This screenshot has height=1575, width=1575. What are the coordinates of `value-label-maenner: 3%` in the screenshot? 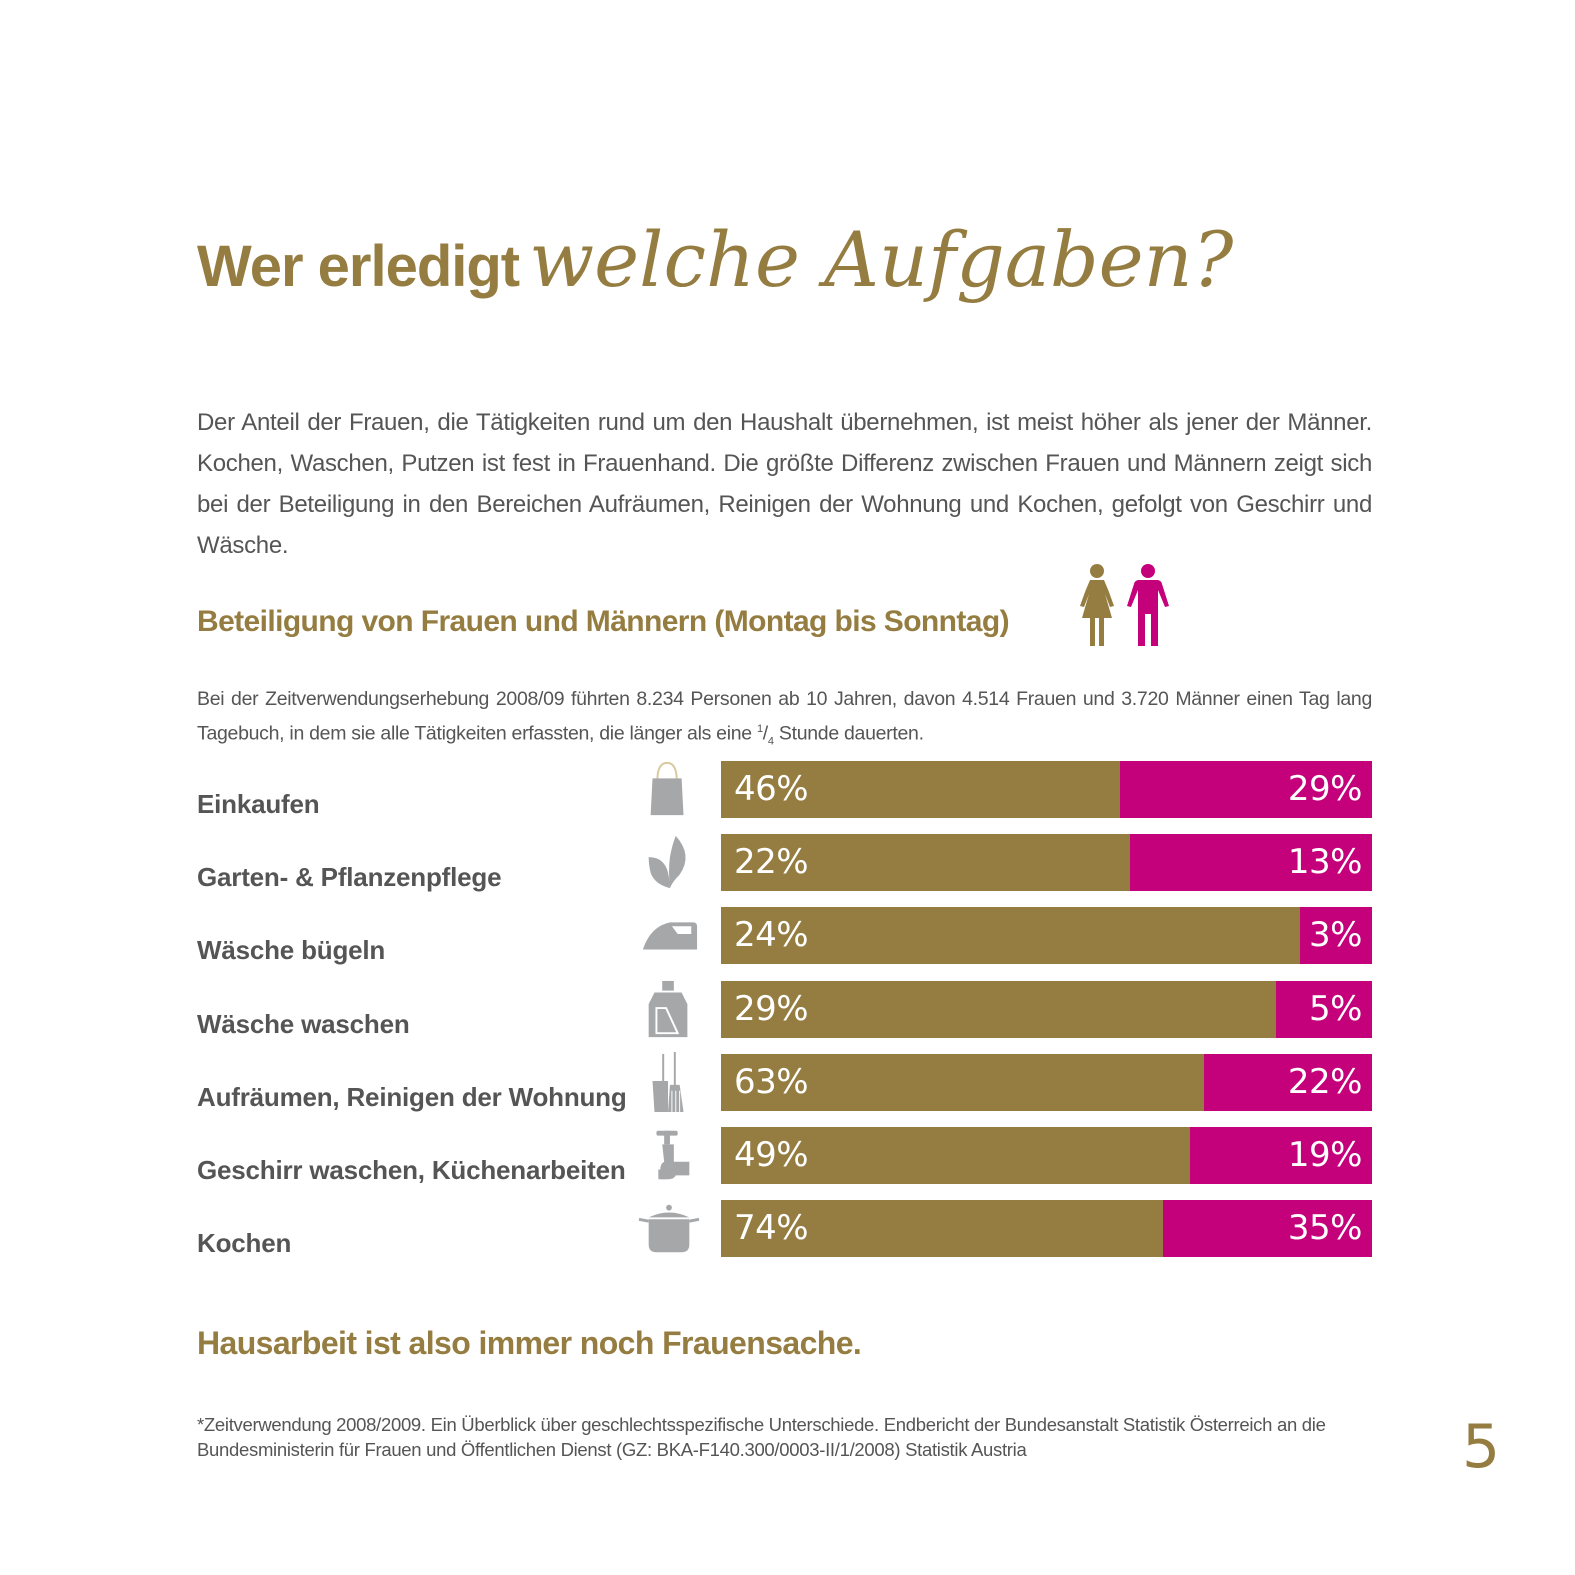 It's located at (1335, 935).